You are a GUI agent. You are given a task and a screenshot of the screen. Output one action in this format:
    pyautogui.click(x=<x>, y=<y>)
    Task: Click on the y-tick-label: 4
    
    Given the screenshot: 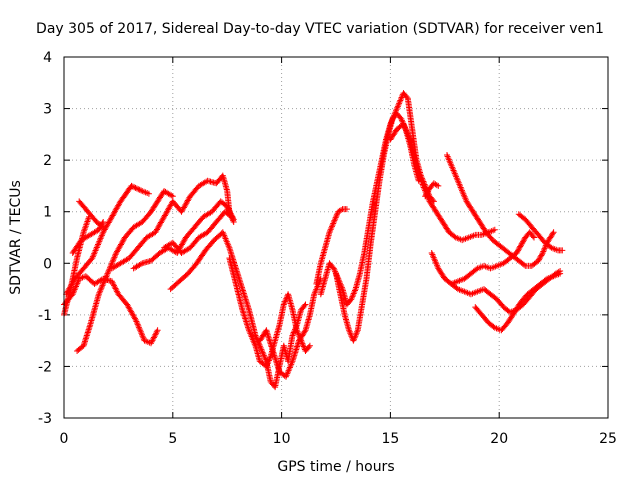 What is the action you would take?
    pyautogui.click(x=47, y=58)
    